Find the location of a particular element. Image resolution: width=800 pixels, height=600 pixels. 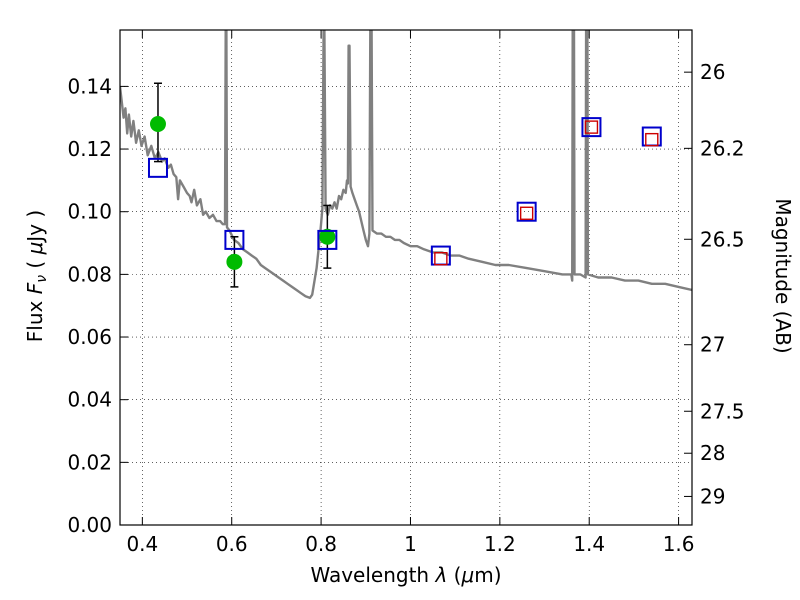

y-axis-label: Flux Fν ( μJy ) is located at coordinates (36, 276).